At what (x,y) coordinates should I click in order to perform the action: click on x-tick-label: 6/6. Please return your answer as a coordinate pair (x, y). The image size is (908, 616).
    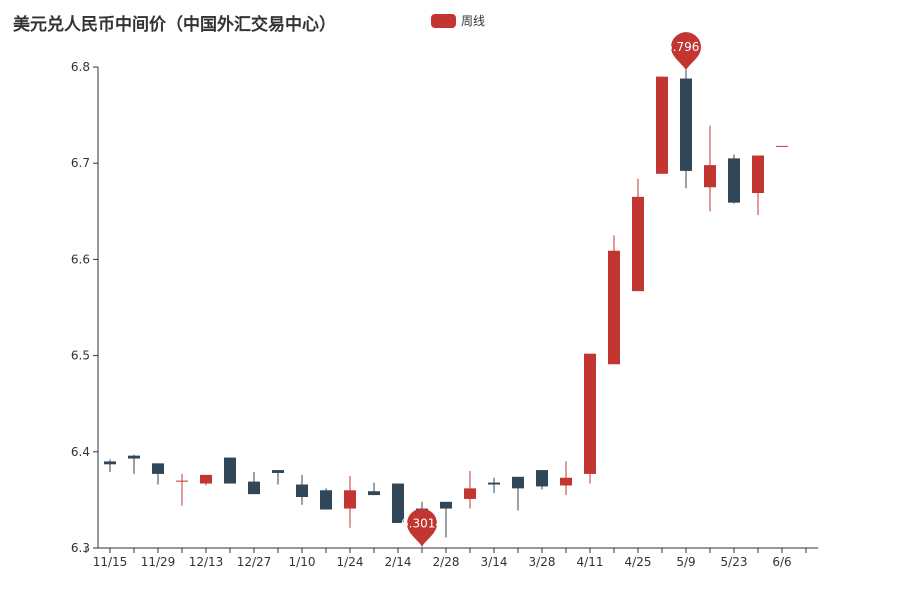
    Looking at the image, I should click on (781, 562).